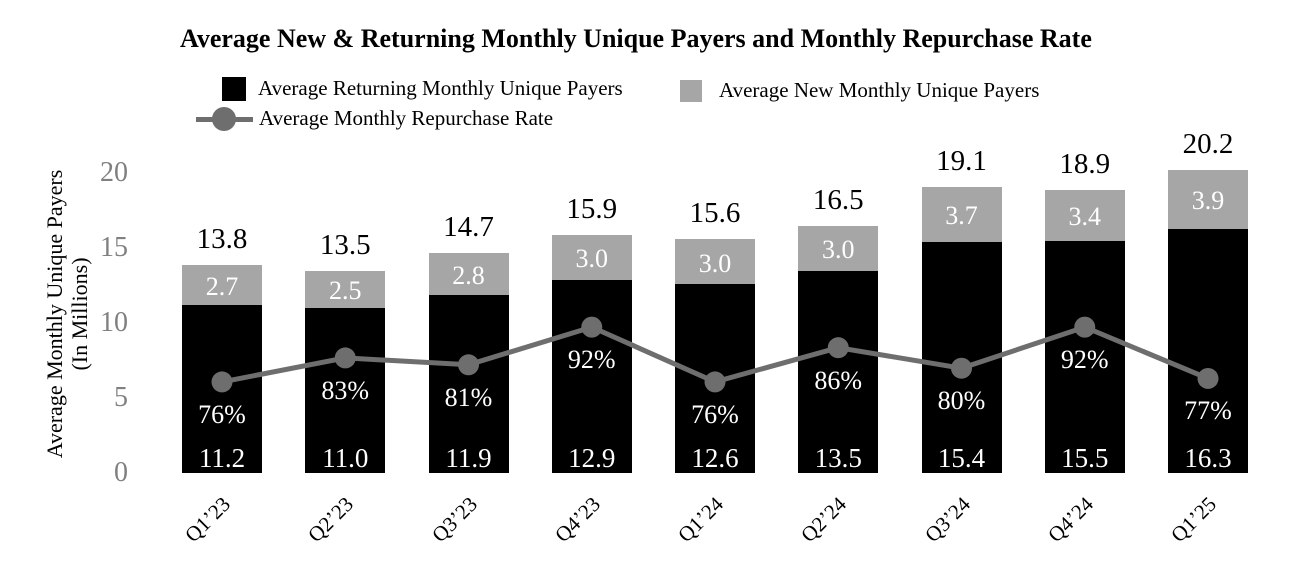  Describe the element at coordinates (838, 199) in the screenshot. I see `bar-total-label: 16.5` at that location.